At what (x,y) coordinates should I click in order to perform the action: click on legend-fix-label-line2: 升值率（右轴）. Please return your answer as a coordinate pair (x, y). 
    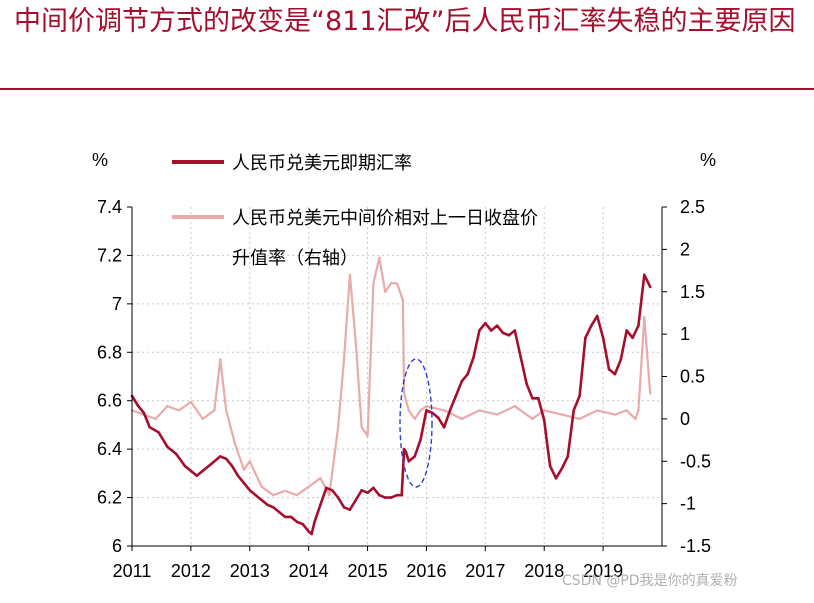
    Looking at the image, I should click on (295, 258).